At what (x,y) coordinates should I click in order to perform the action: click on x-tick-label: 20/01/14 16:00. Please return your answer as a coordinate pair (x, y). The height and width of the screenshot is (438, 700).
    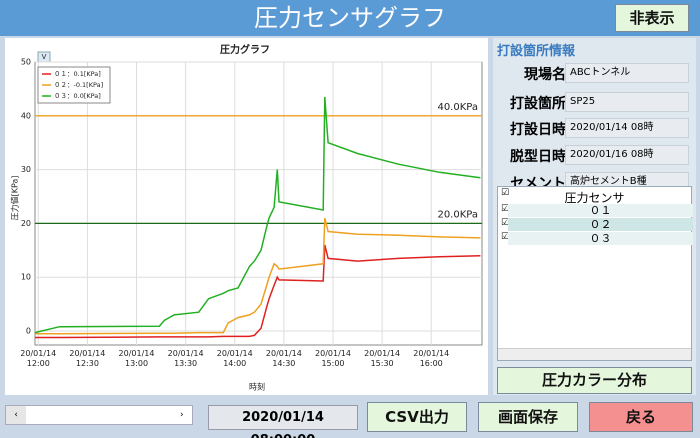
    Looking at the image, I should click on (431, 358).